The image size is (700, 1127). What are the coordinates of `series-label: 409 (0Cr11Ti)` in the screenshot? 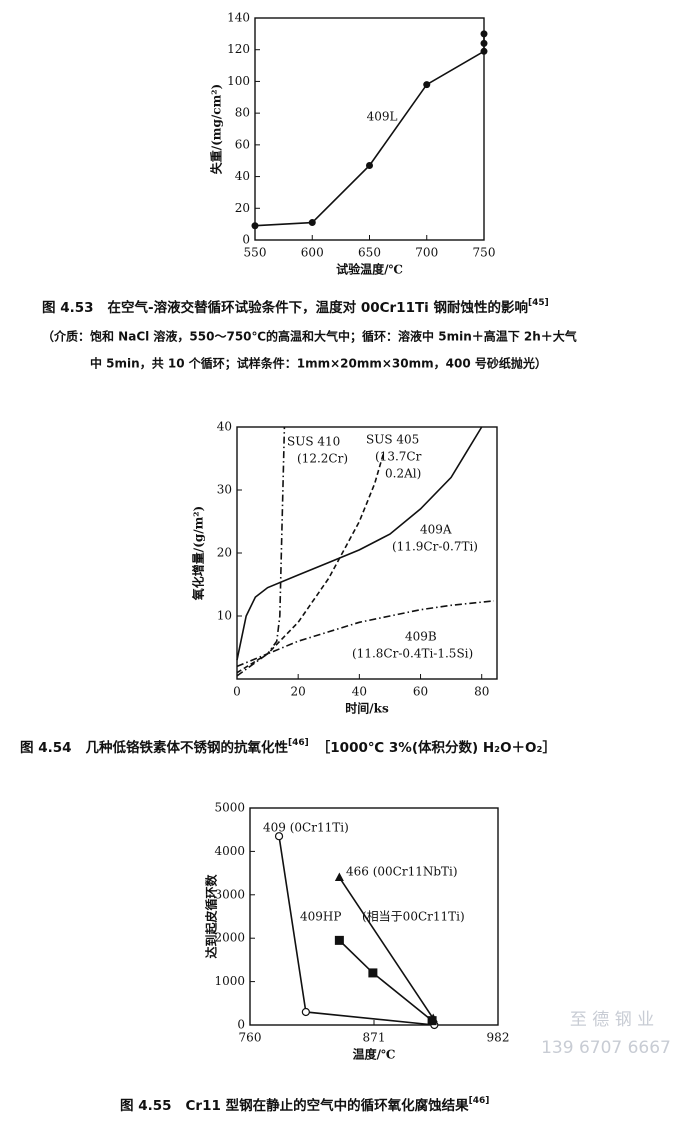 It's located at (306, 828).